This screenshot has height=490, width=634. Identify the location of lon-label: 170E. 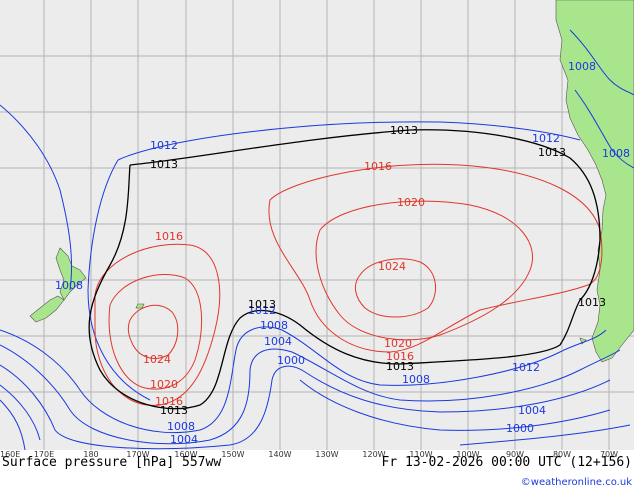
(44, 454).